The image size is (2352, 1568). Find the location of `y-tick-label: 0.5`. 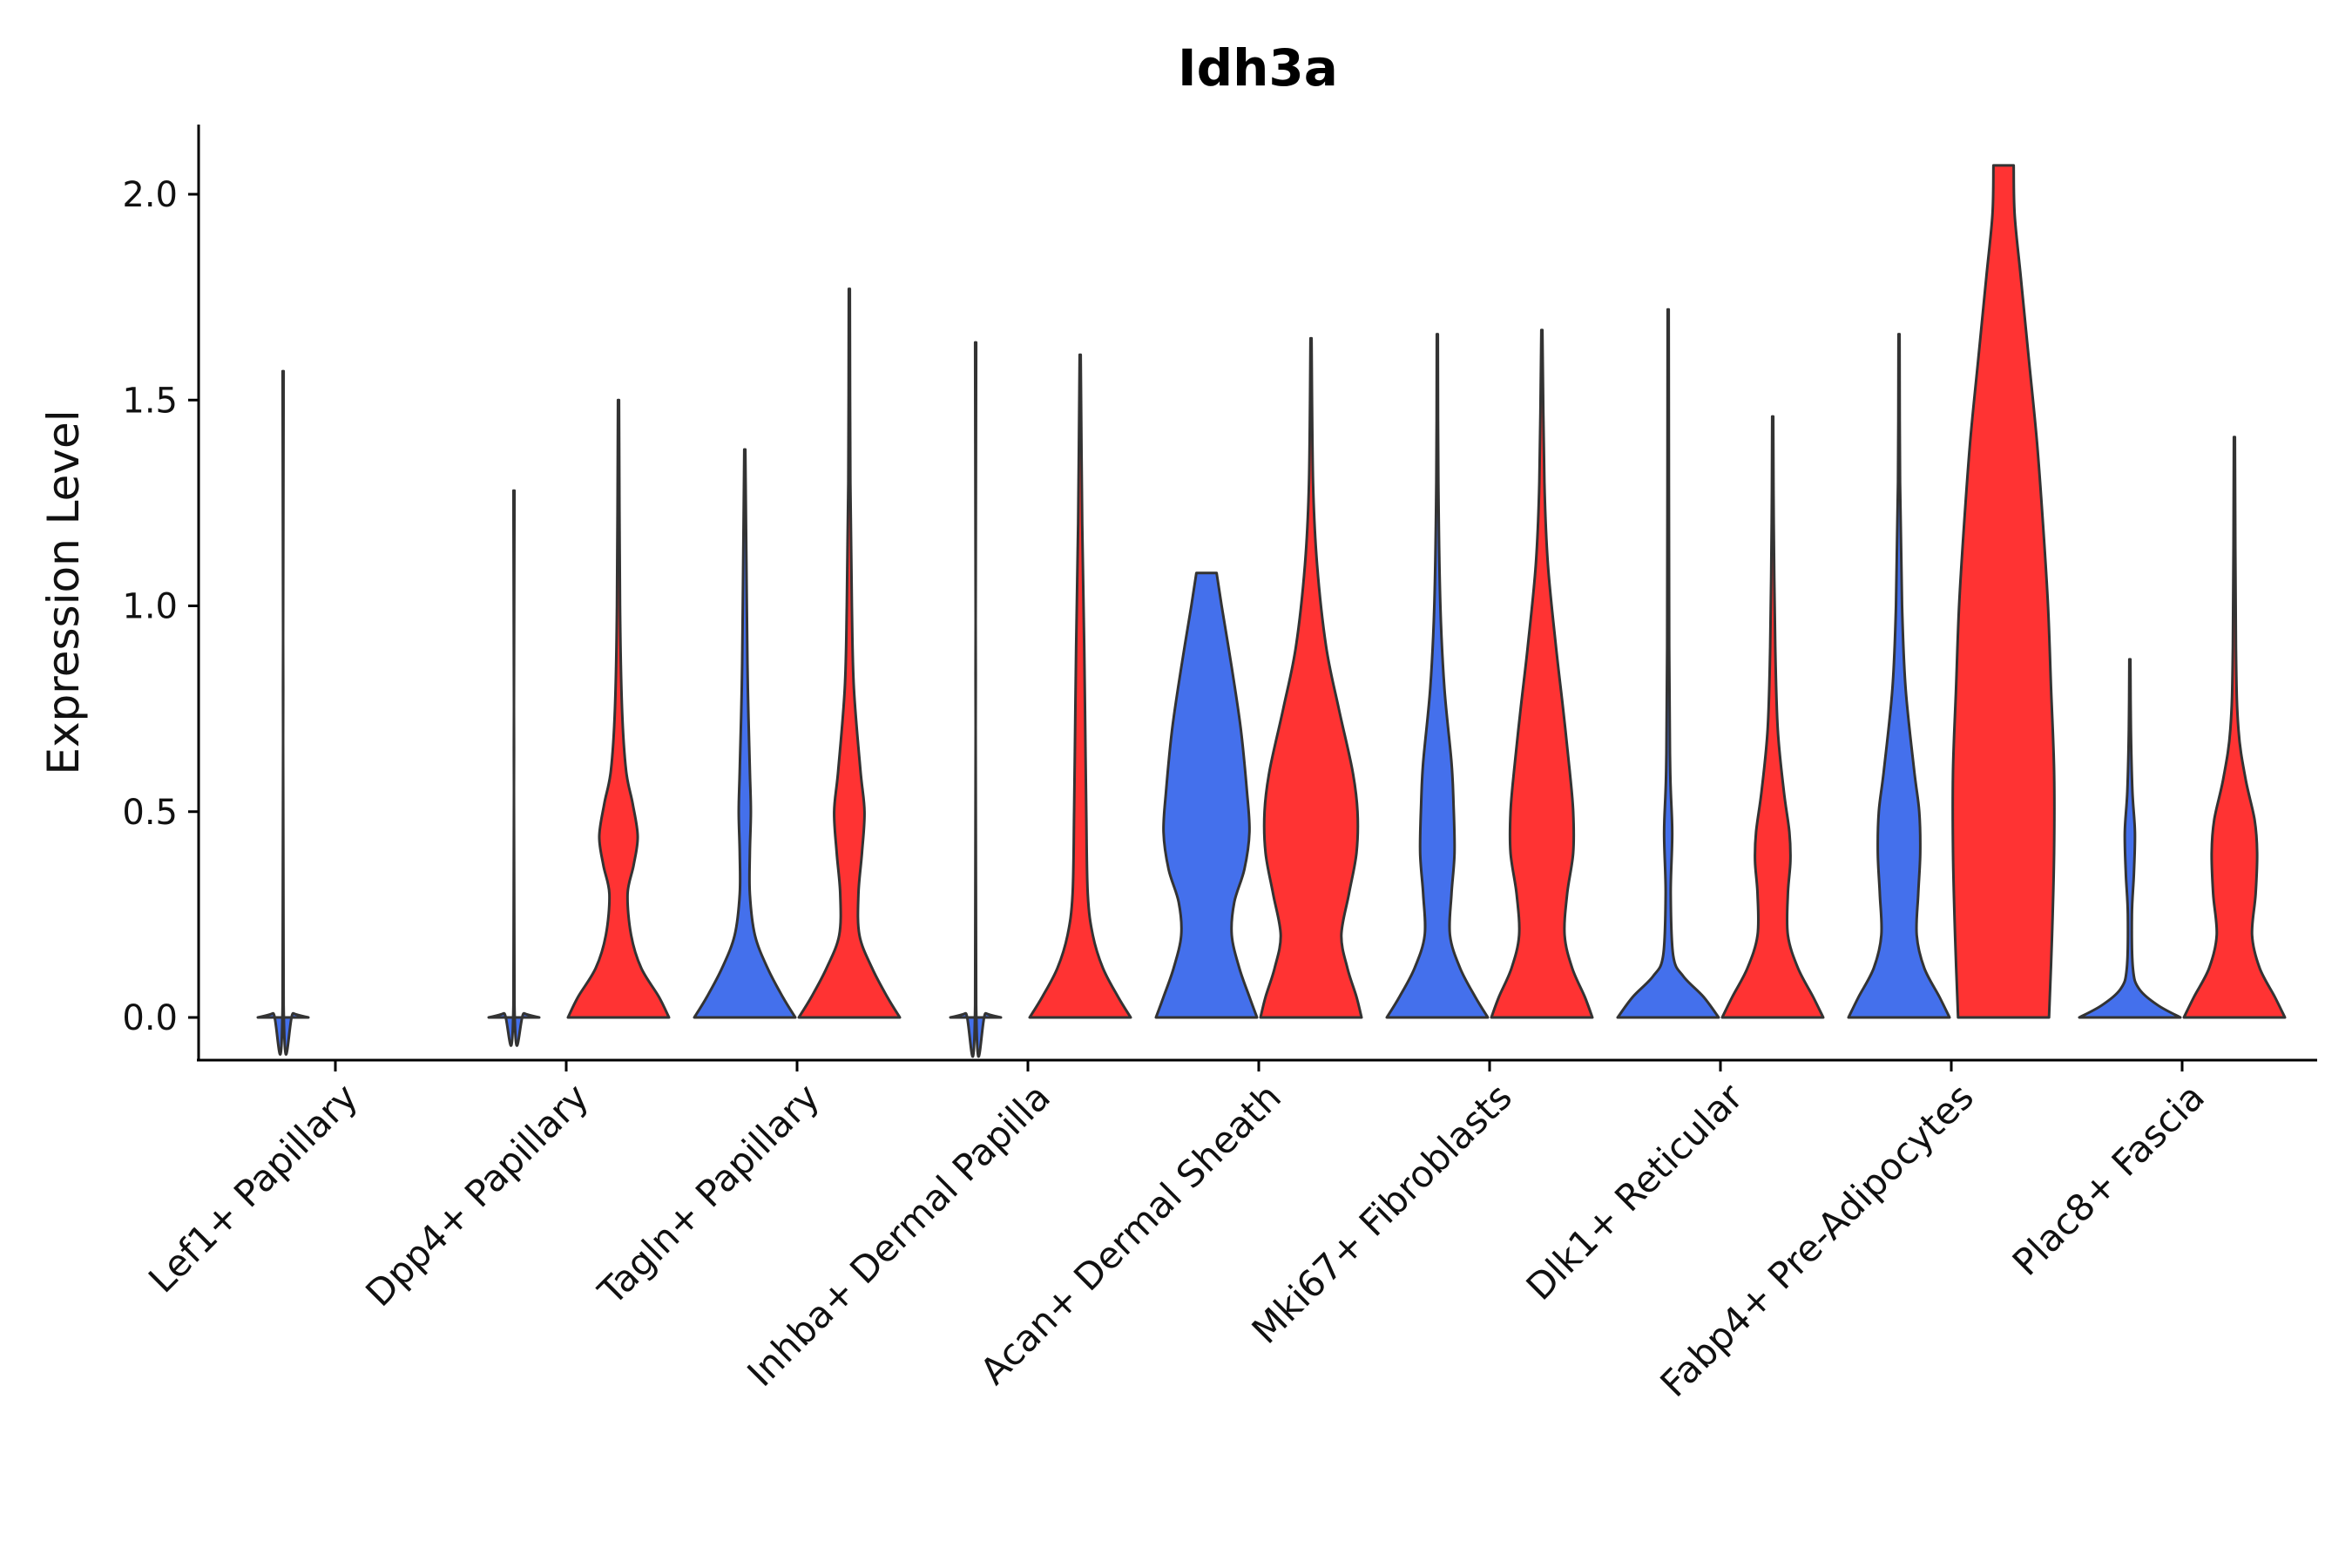

y-tick-label: 0.5 is located at coordinates (150, 813).